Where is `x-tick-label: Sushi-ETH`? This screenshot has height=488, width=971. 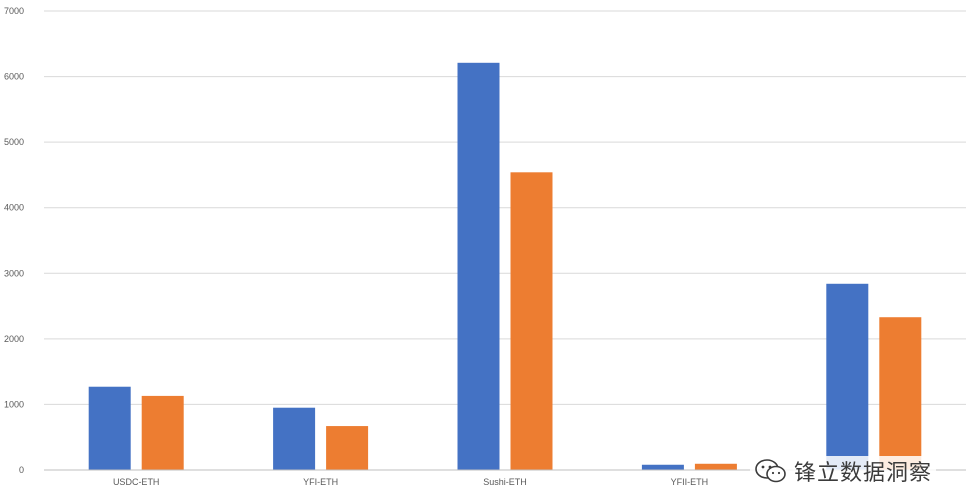
x-tick-label: Sushi-ETH is located at coordinates (505, 482).